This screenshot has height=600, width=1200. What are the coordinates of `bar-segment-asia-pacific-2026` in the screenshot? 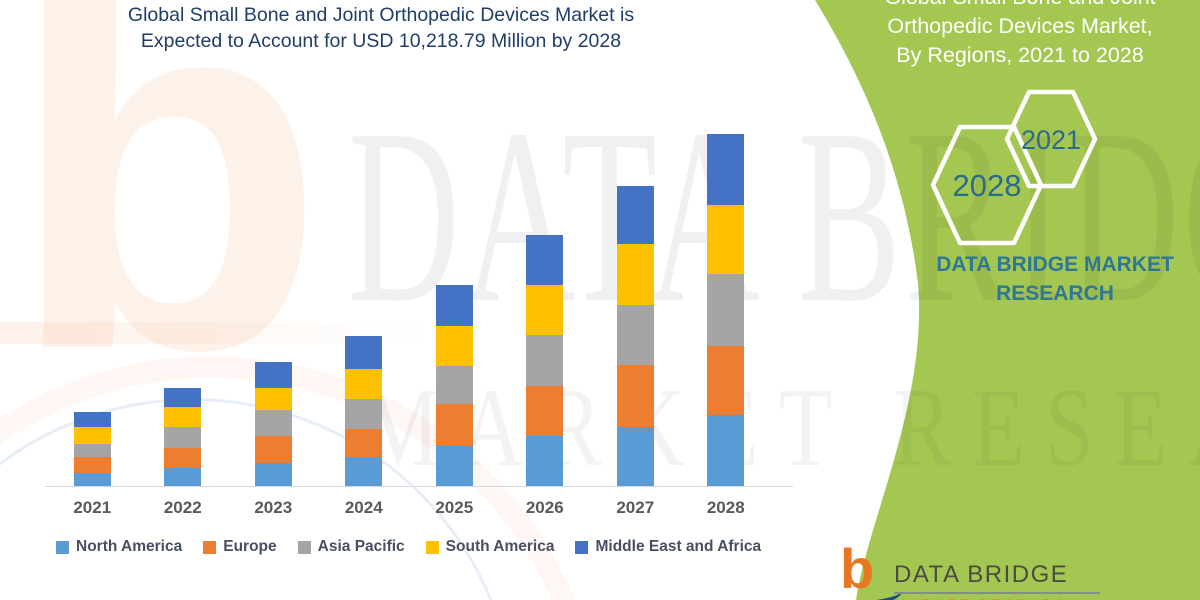 It's located at (545, 360).